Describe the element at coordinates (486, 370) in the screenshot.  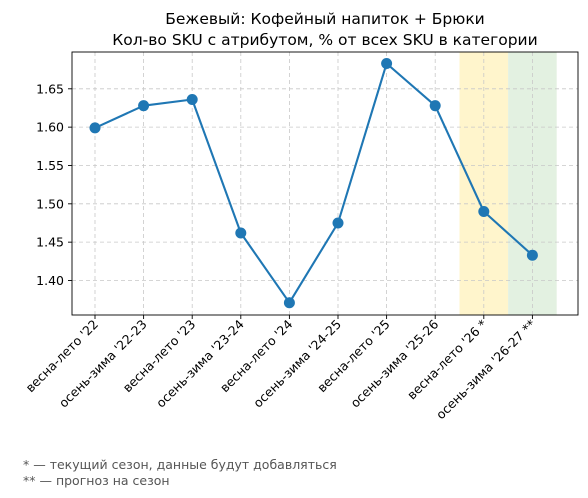
I see `x-tick-label-9: осень-зима '26-27 **` at that location.